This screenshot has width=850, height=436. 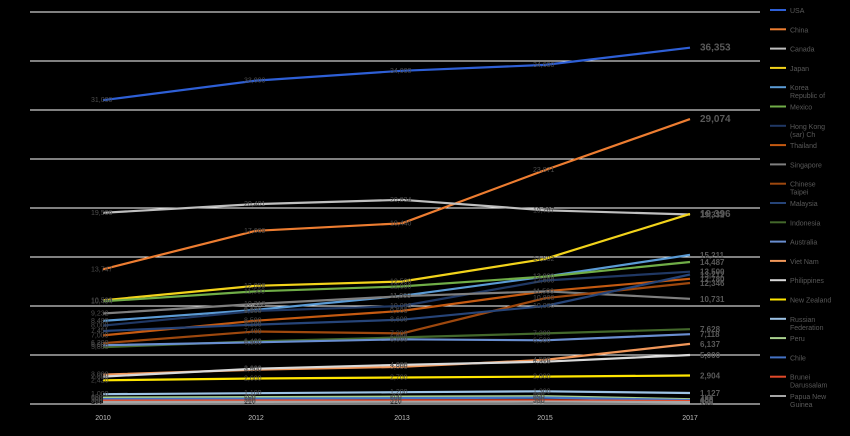 I want to click on data-label: 1,300, so click(x=542, y=391).